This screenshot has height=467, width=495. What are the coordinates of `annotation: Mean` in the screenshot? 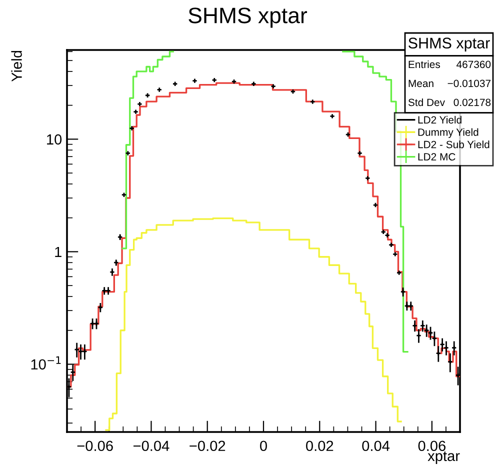 It's located at (421, 84).